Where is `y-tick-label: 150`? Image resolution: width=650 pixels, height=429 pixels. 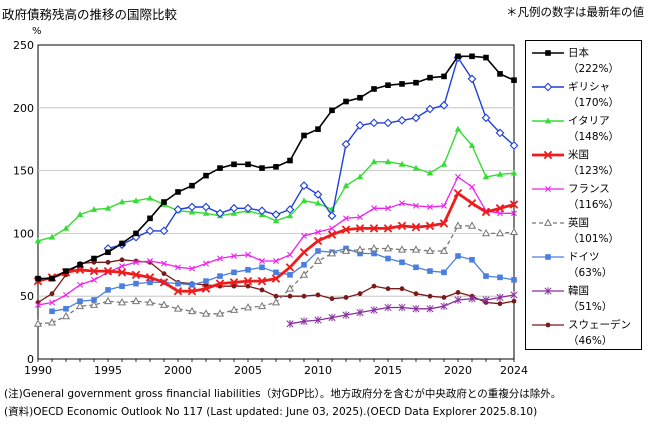
y-tick-label: 150 is located at coordinates (23, 171).